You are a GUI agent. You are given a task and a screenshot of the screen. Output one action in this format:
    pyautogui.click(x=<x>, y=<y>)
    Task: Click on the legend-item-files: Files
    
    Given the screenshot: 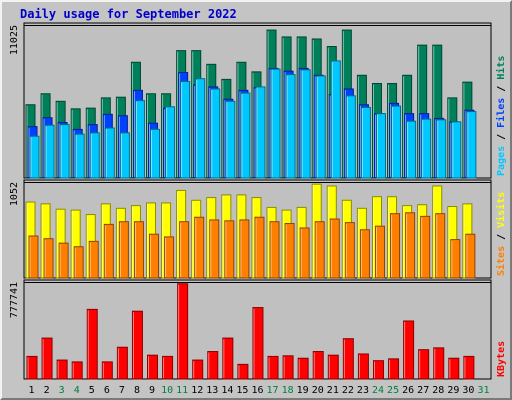 What is the action you would take?
    pyautogui.click(x=501, y=113)
    